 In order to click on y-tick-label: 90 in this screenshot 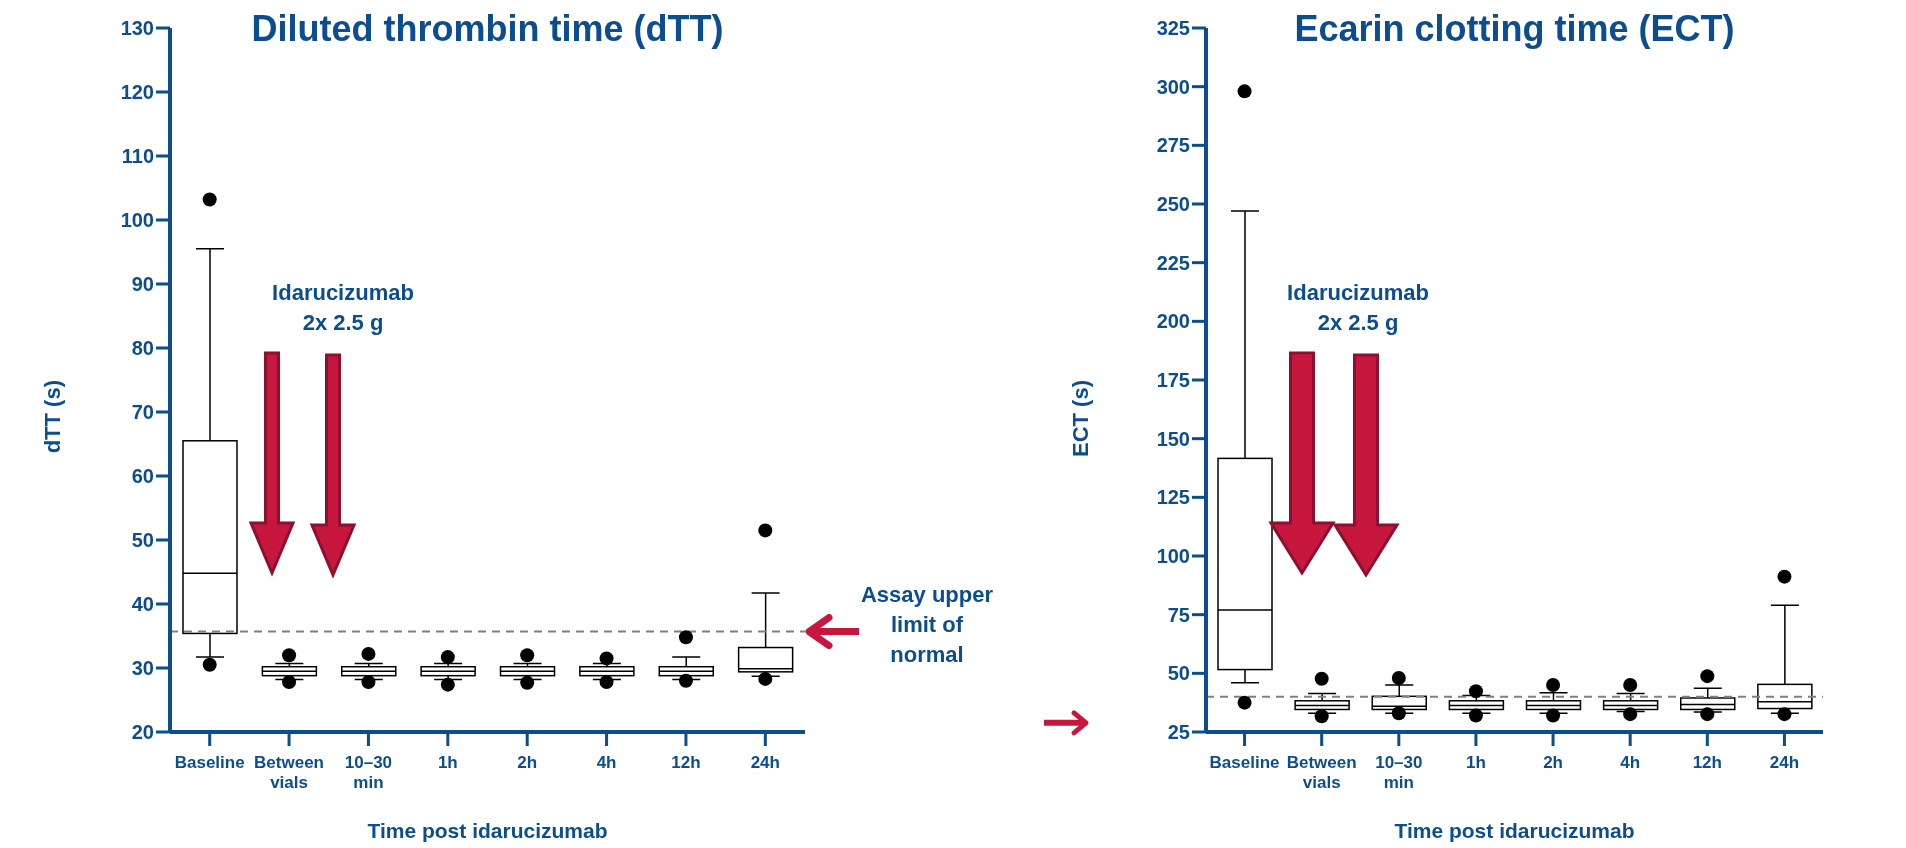, I will do `click(142, 284)`.